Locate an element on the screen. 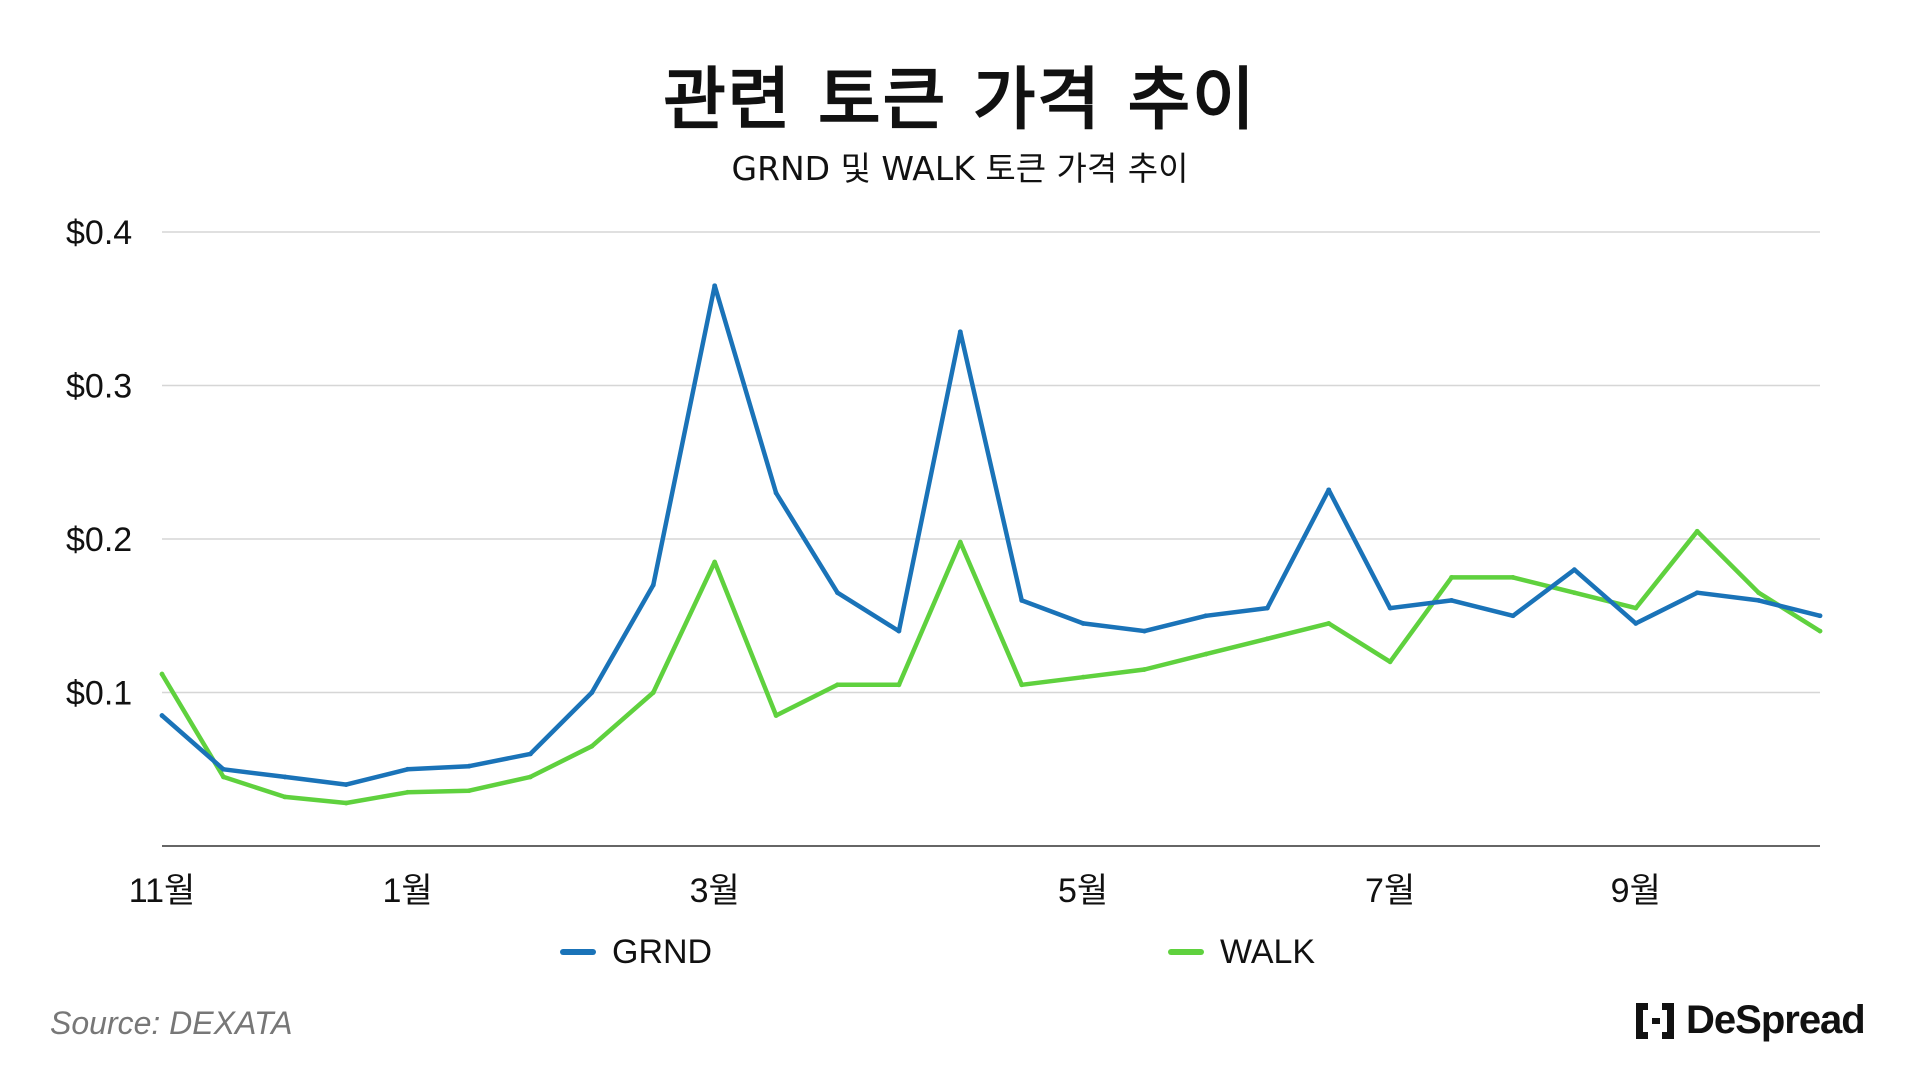 This screenshot has height=1080, width=1920. legend-swatch-walk is located at coordinates (1186, 952).